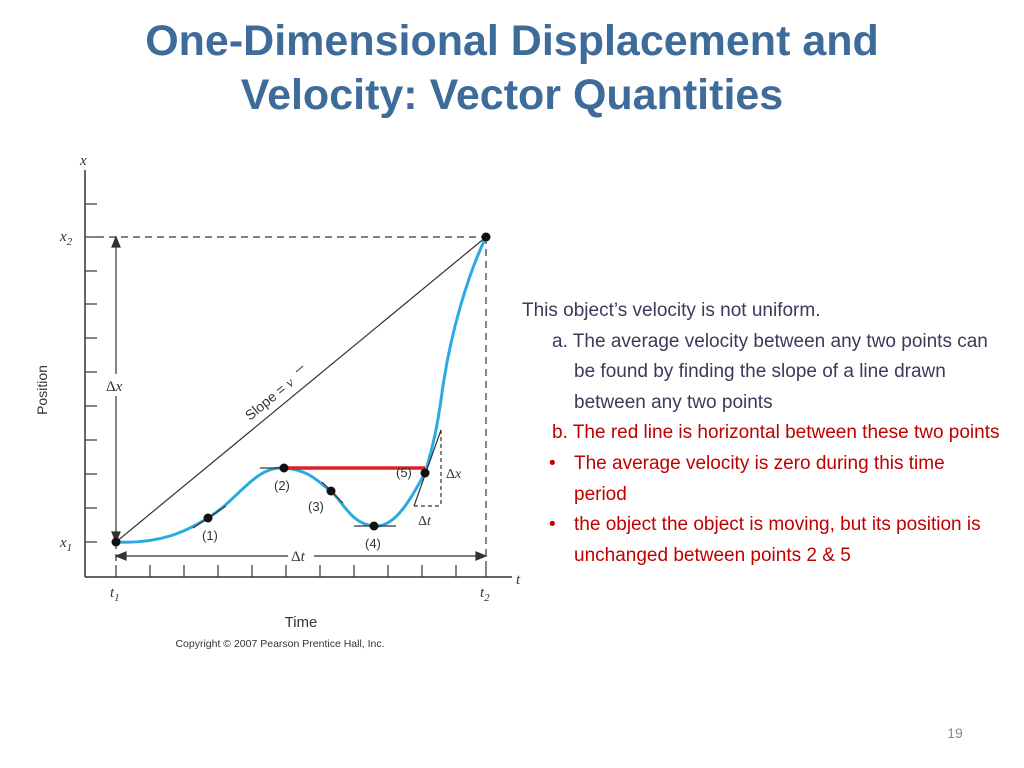 The width and height of the screenshot is (1024, 768). I want to click on title-line-1: One-Dimensional Displacement and, so click(512, 41).